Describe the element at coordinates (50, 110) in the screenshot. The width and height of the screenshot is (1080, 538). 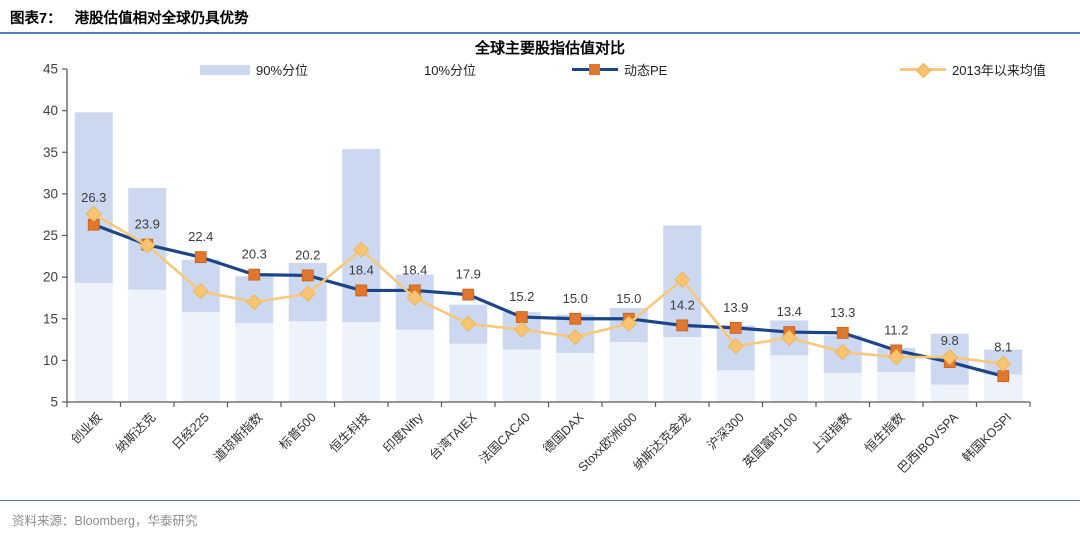
I see `y-axis-tick-label: 40` at that location.